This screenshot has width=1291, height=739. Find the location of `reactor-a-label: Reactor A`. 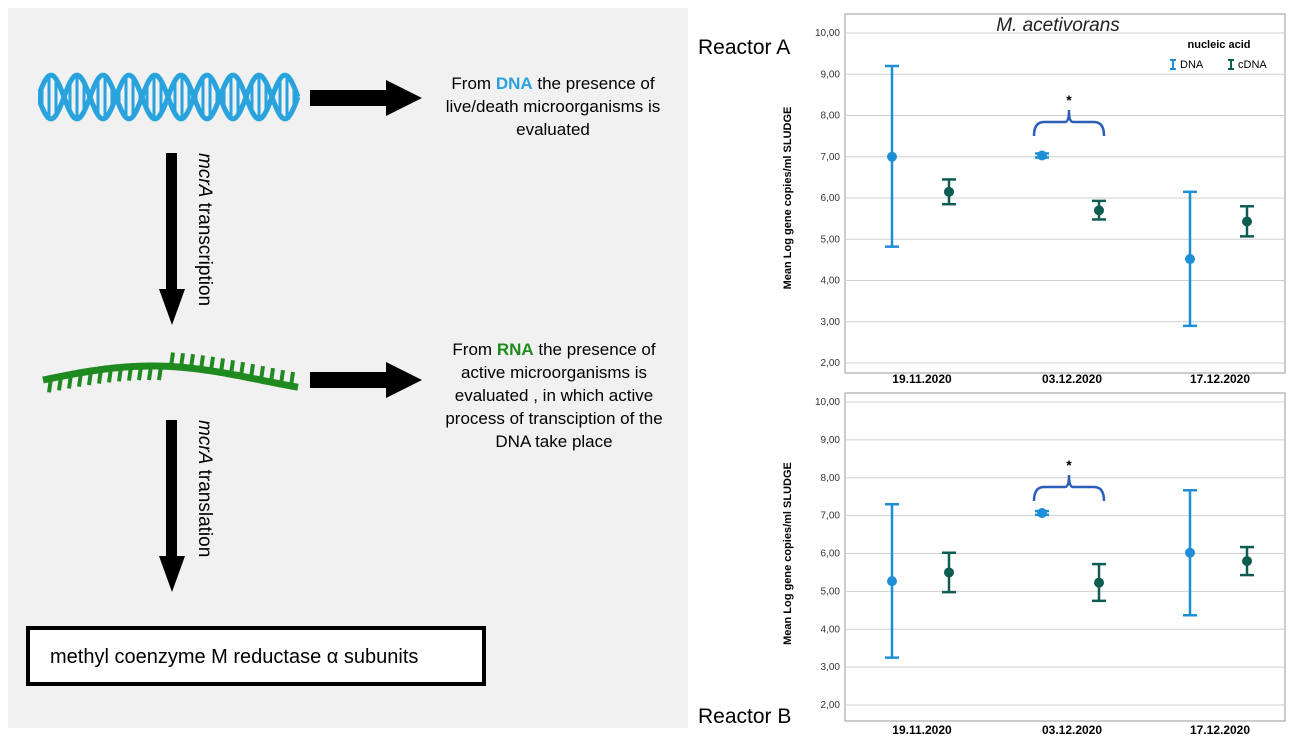

reactor-a-label: Reactor A is located at coordinates (744, 47).